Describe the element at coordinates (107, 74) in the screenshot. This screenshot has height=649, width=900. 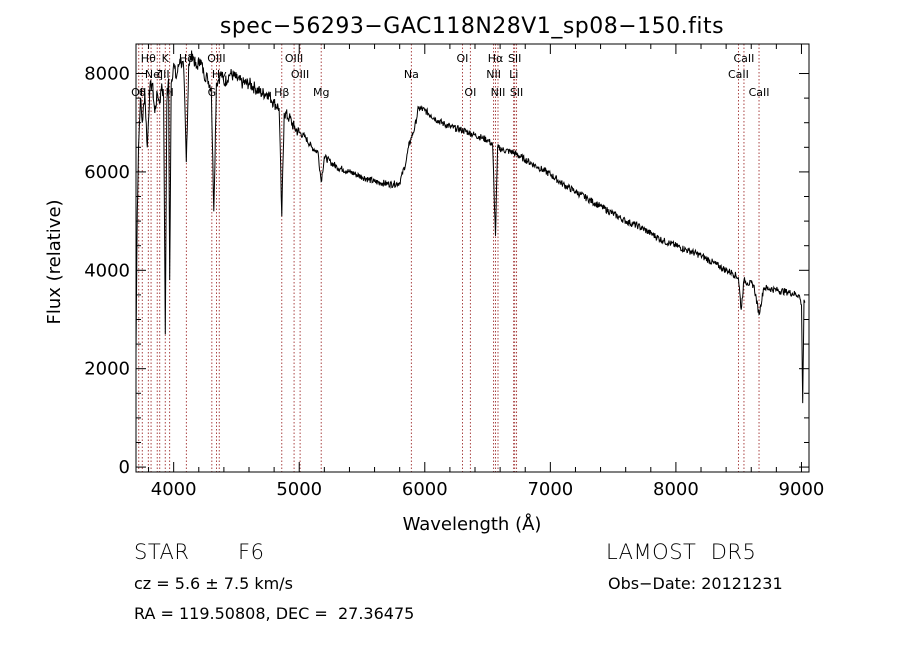
I see `y-tick-label: 8000` at that location.